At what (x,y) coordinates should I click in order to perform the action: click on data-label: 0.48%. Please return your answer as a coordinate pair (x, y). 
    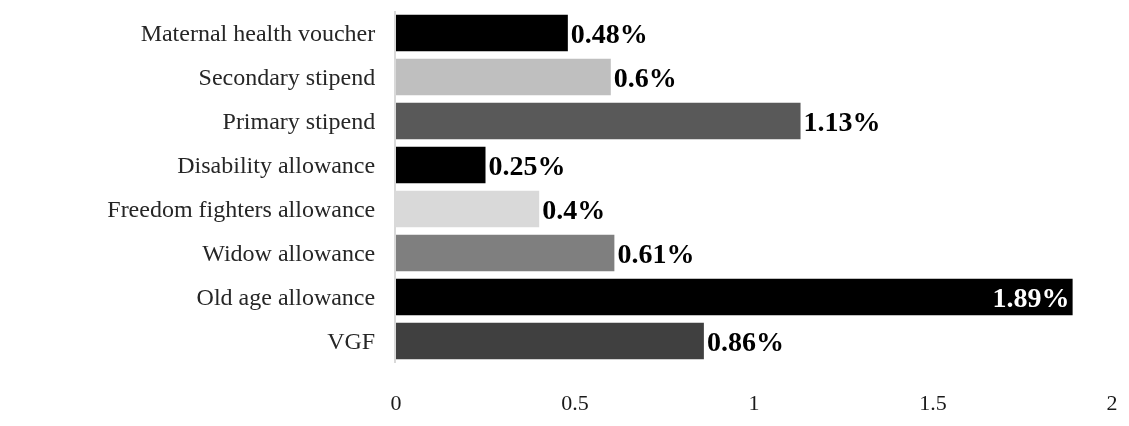
    Looking at the image, I should click on (609, 33).